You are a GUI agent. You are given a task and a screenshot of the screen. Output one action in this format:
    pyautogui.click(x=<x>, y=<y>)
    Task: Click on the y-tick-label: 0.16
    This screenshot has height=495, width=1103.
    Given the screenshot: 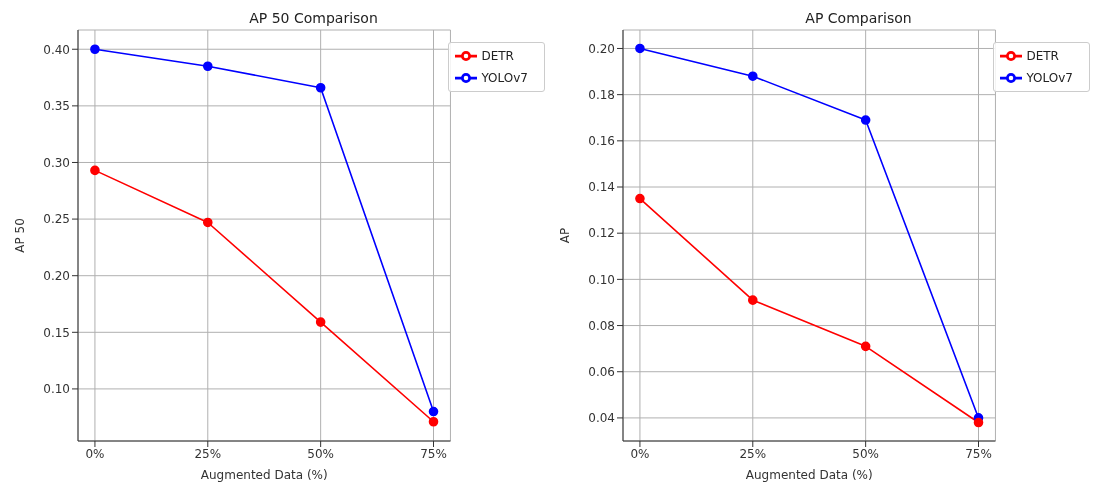 What is the action you would take?
    pyautogui.click(x=601, y=141)
    